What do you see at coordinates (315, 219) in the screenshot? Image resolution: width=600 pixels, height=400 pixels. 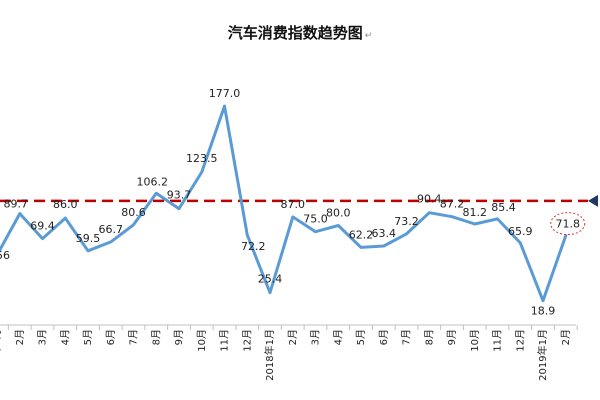 I see `data-label: 75.0` at bounding box center [315, 219].